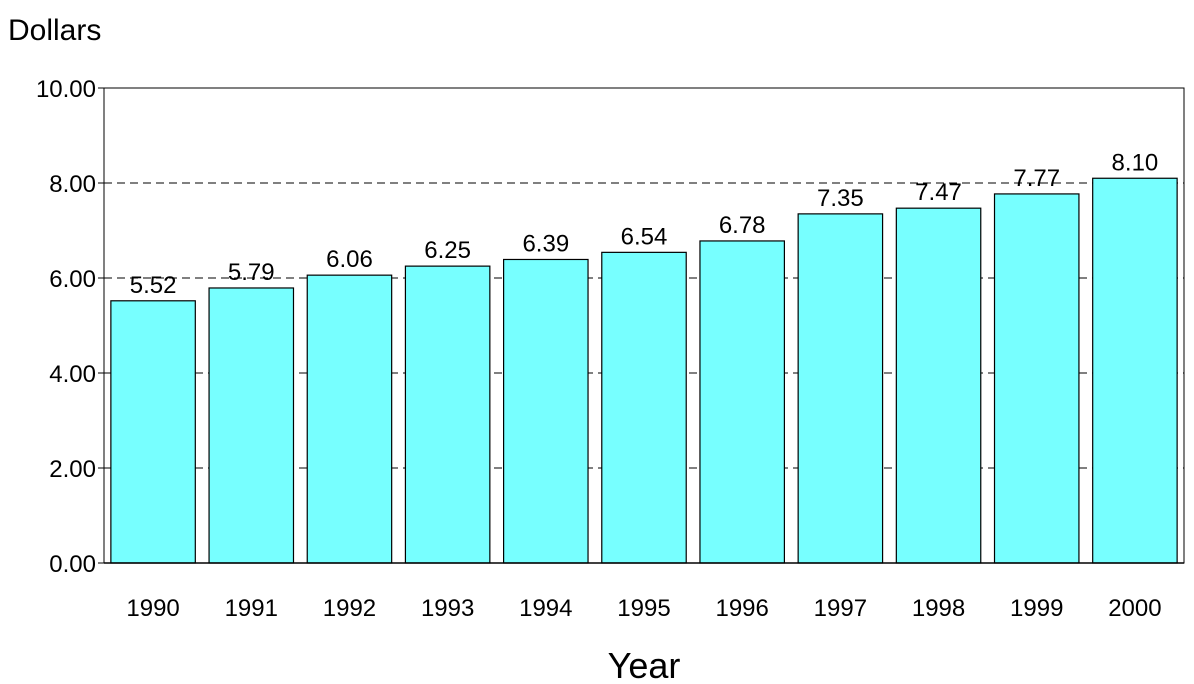 The height and width of the screenshot is (684, 1194). I want to click on y-tick-label: 6.00, so click(72, 279).